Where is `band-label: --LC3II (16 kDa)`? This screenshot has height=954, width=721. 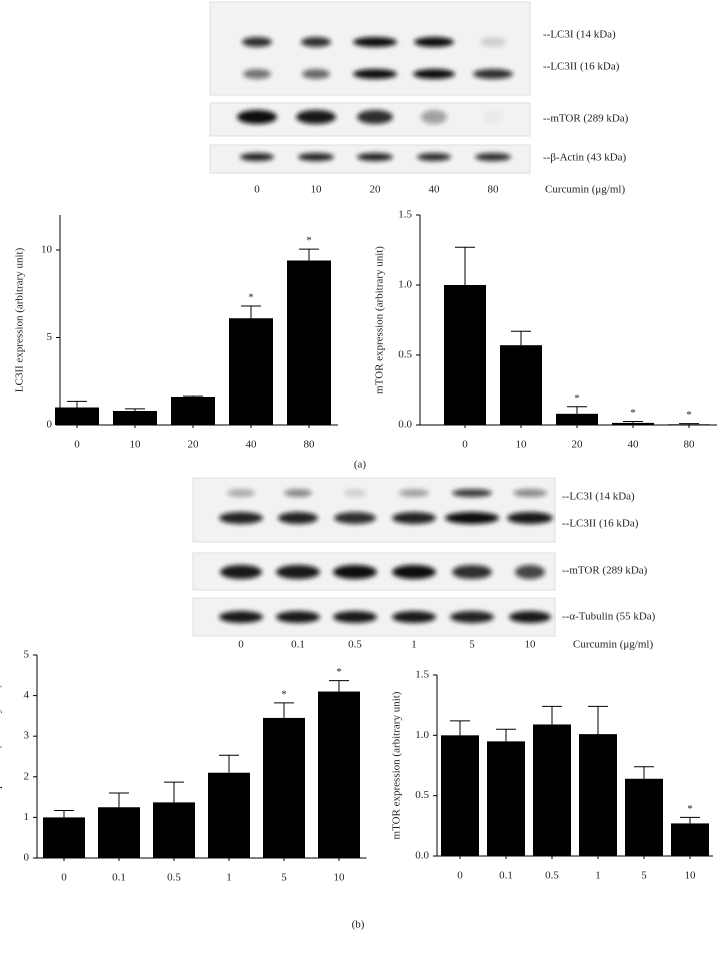 band-label: --LC3II (16 kDa) is located at coordinates (581, 67).